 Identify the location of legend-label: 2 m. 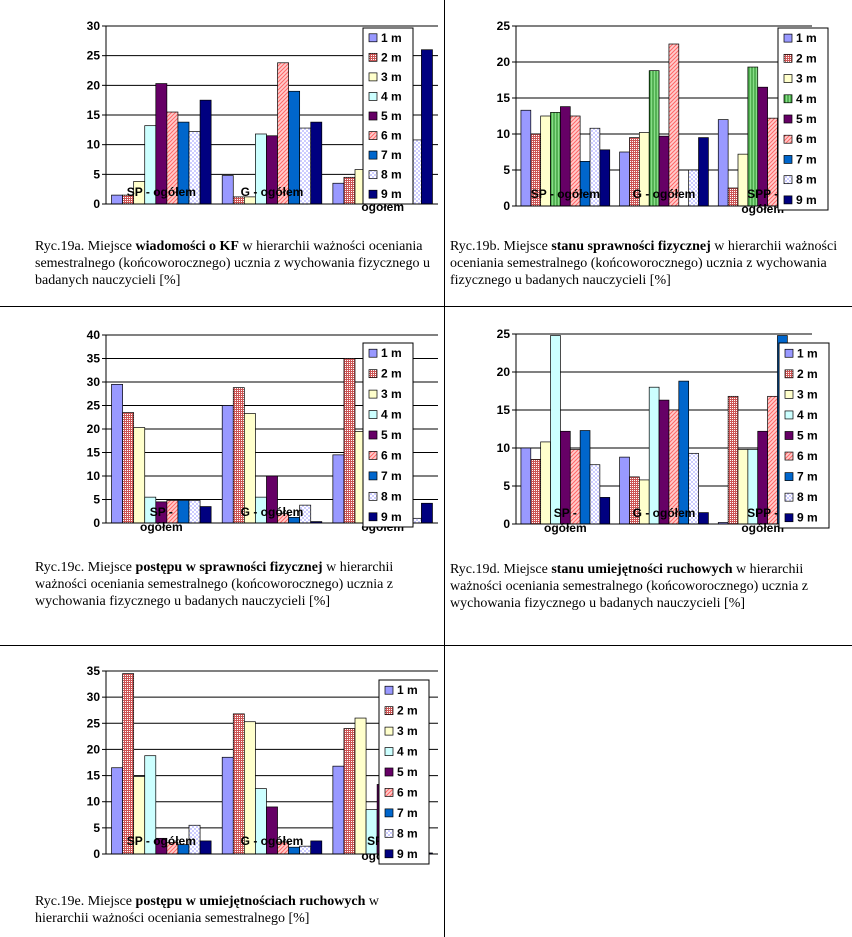
(391, 374).